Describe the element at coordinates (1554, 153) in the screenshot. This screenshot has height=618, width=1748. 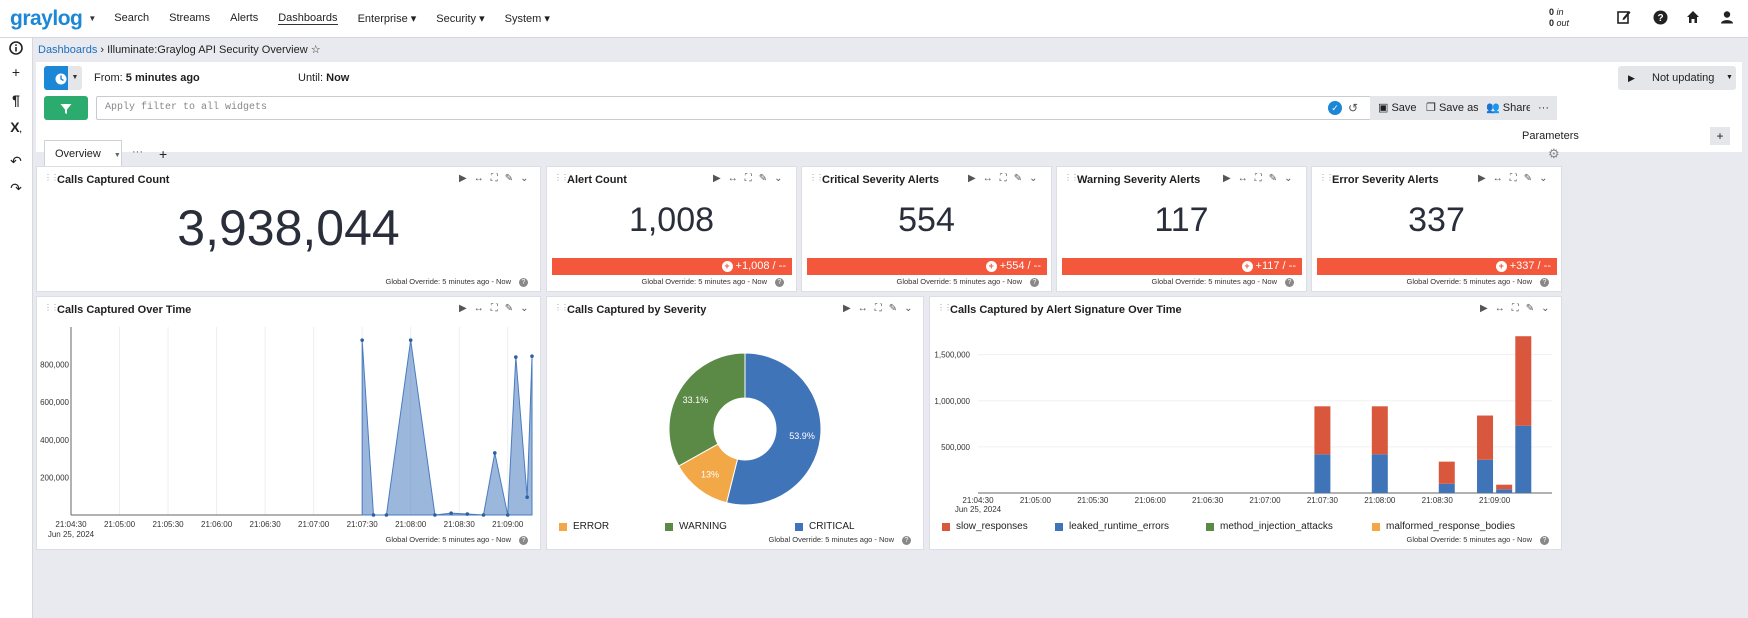
I see `gear-icon: ⚙` at that location.